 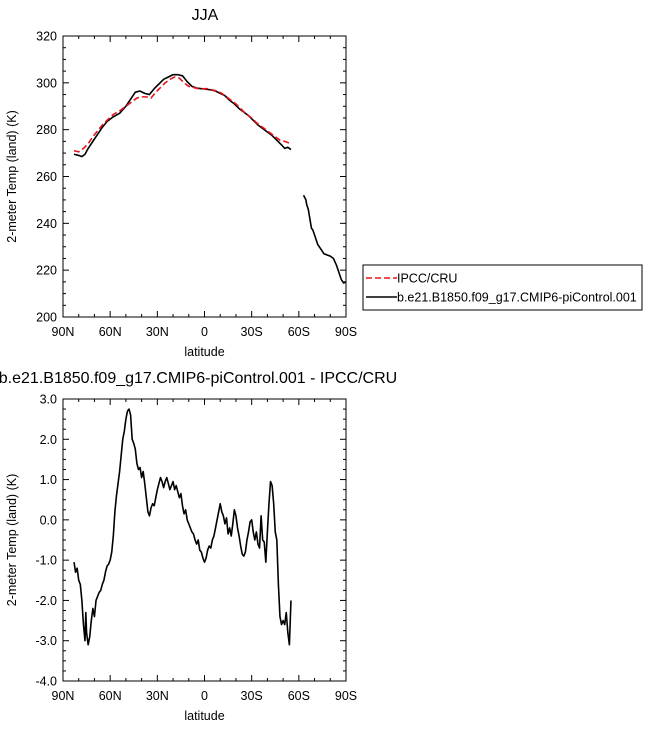 What do you see at coordinates (46, 271) in the screenshot?
I see `y-tick-label: 220` at bounding box center [46, 271].